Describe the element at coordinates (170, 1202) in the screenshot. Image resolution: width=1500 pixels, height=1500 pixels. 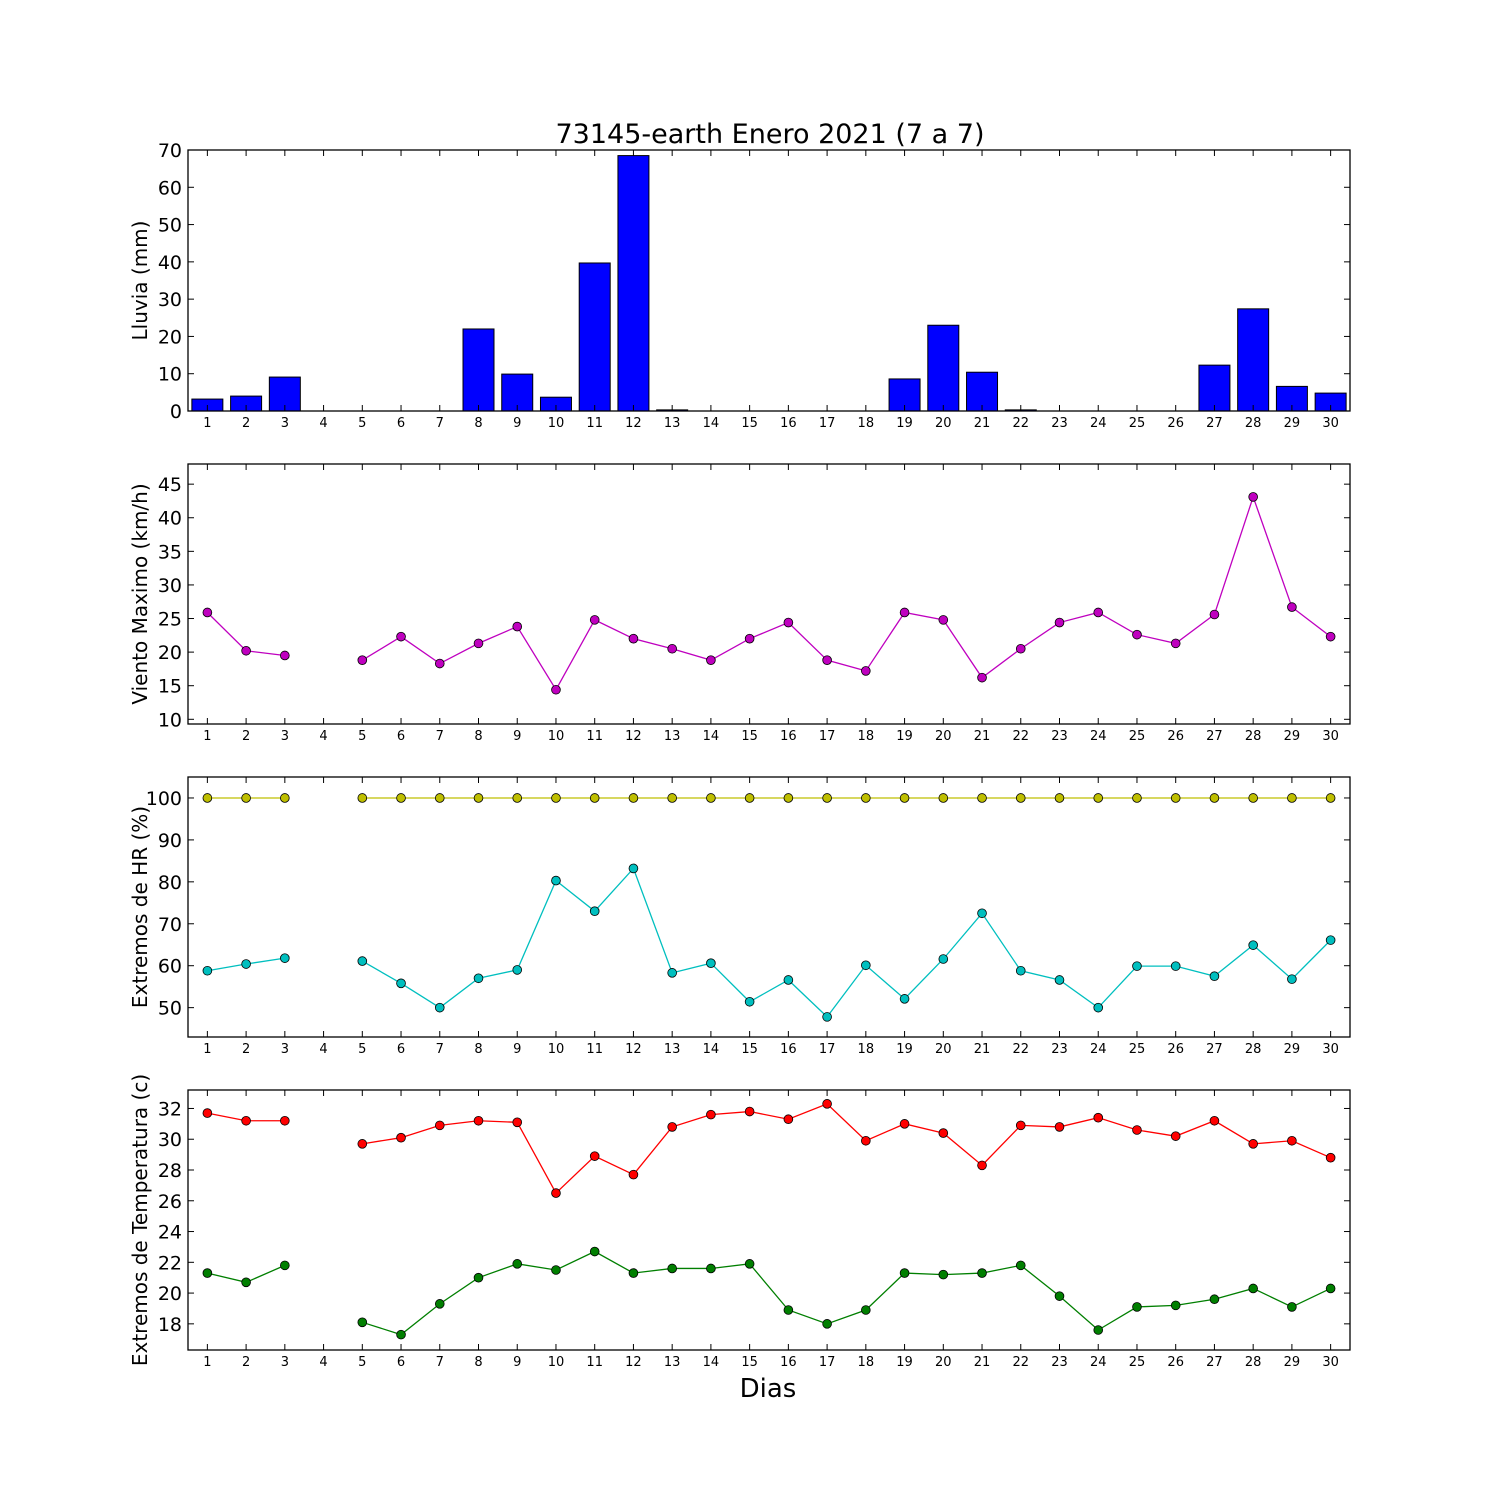
I see `ytick-label: 26` at that location.